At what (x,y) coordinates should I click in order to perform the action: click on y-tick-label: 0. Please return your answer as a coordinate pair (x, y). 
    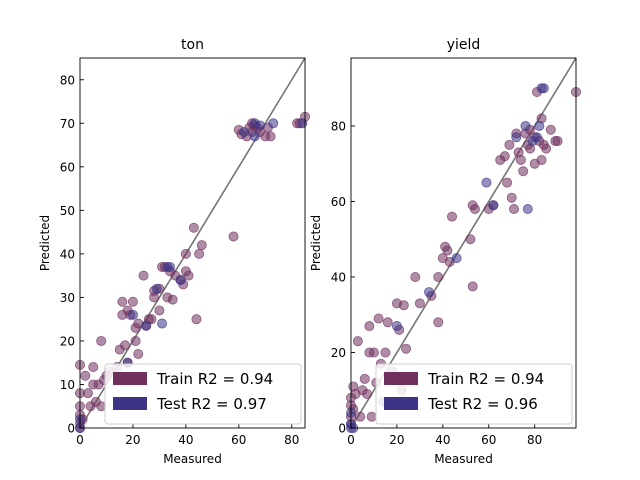
    Looking at the image, I should click on (71, 429).